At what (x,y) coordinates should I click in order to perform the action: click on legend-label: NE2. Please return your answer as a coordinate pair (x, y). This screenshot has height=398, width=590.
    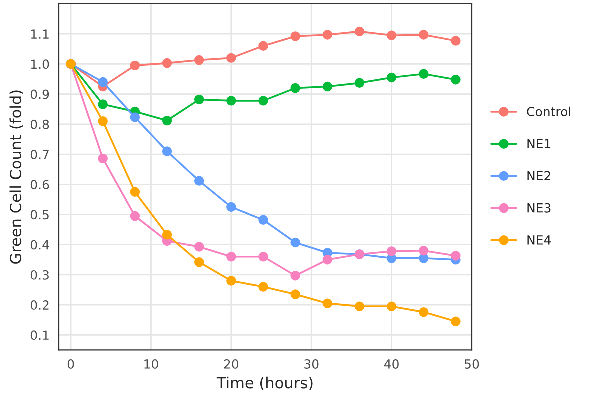
    Looking at the image, I should click on (539, 176).